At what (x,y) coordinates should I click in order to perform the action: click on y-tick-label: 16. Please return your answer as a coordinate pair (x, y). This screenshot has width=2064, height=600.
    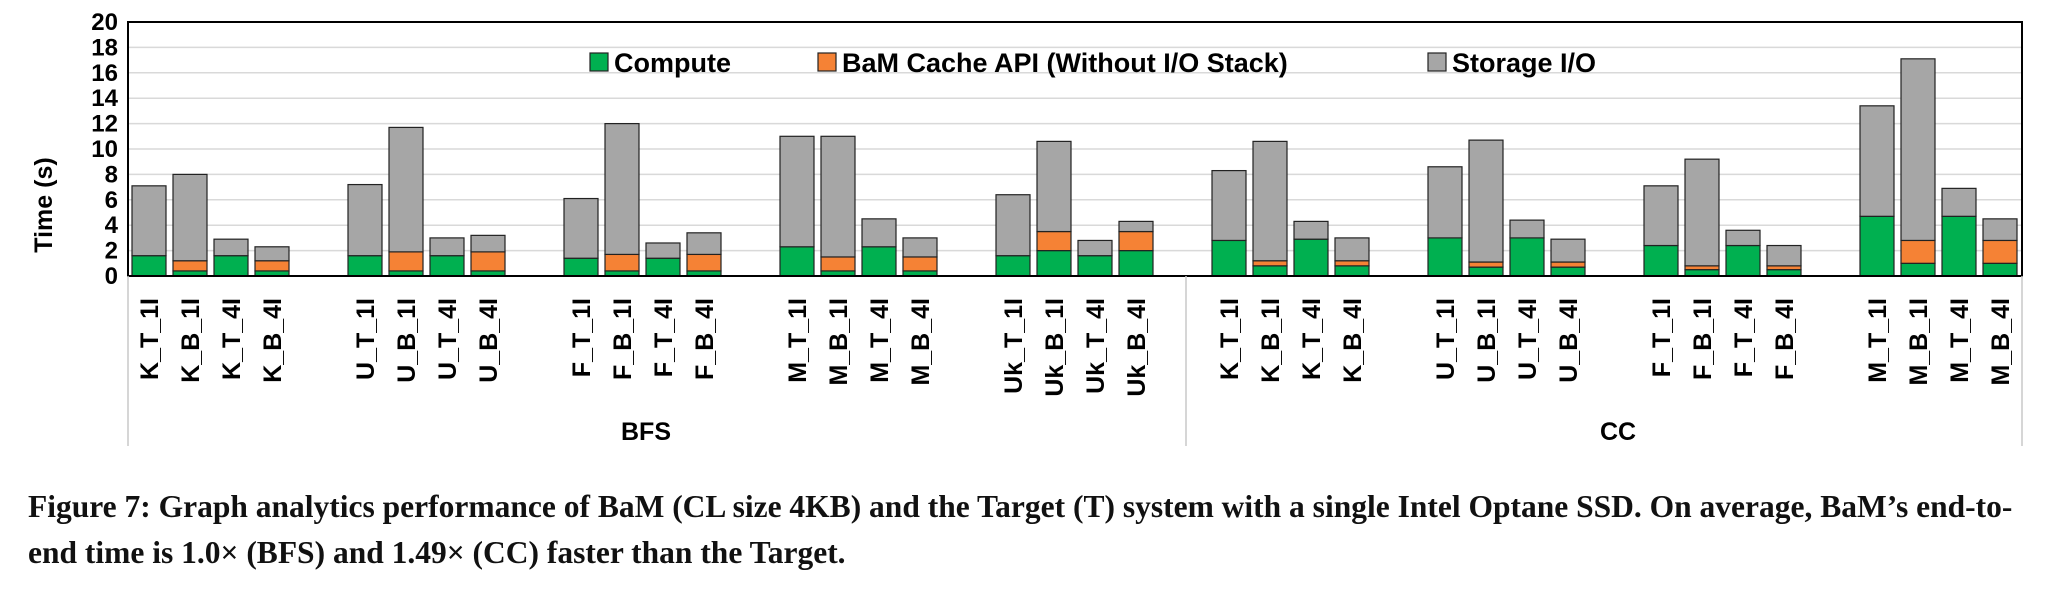
    Looking at the image, I should click on (104, 73).